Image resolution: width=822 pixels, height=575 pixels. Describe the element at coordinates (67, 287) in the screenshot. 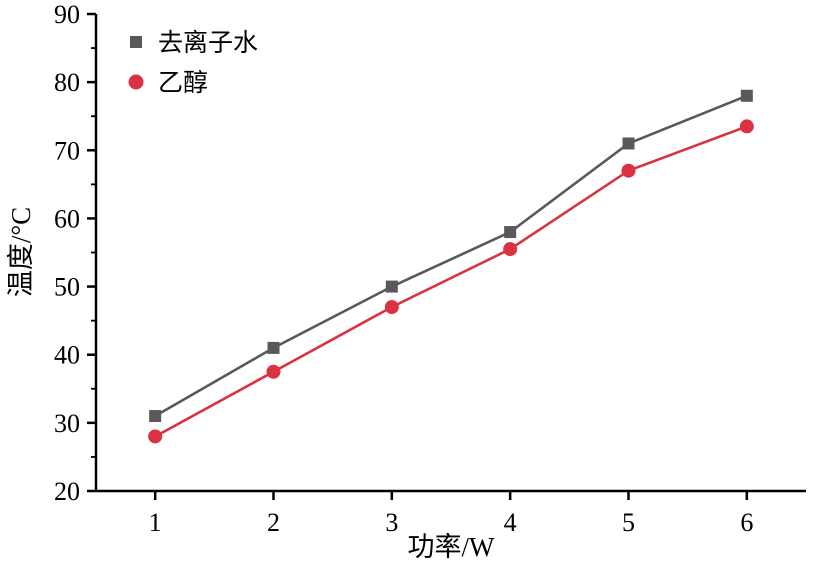

I see `y-tick-label: 50` at that location.